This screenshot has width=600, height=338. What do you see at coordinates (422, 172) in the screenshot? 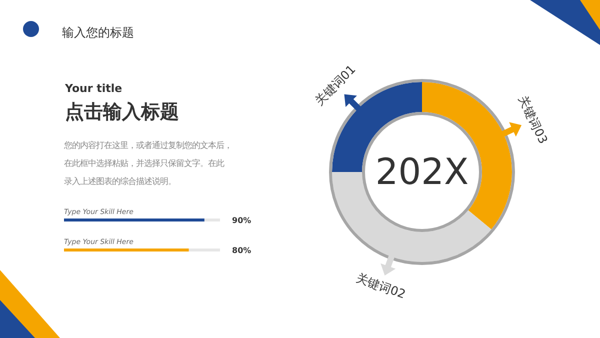
I see `text: 202X` at bounding box center [422, 172].